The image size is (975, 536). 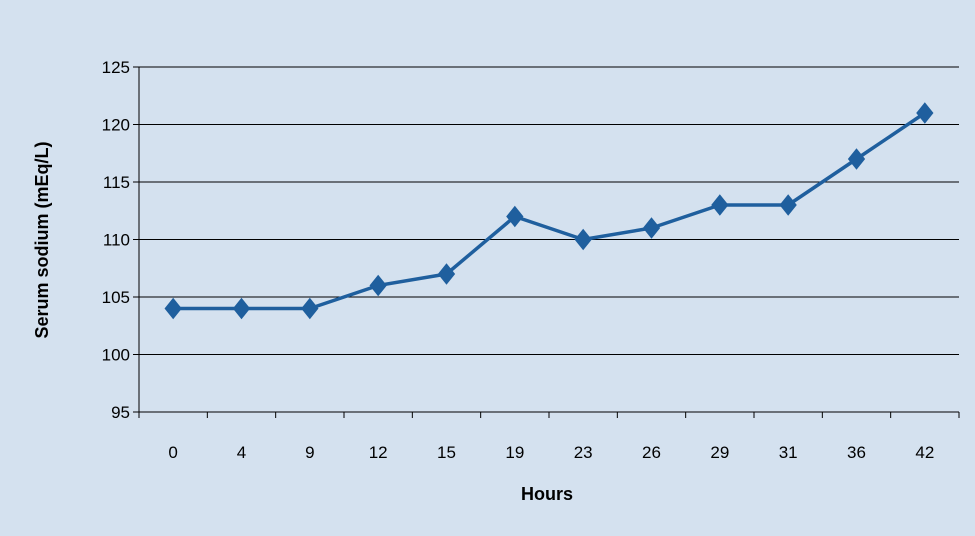 I want to click on x-axis-title: Hours, so click(x=547, y=494).